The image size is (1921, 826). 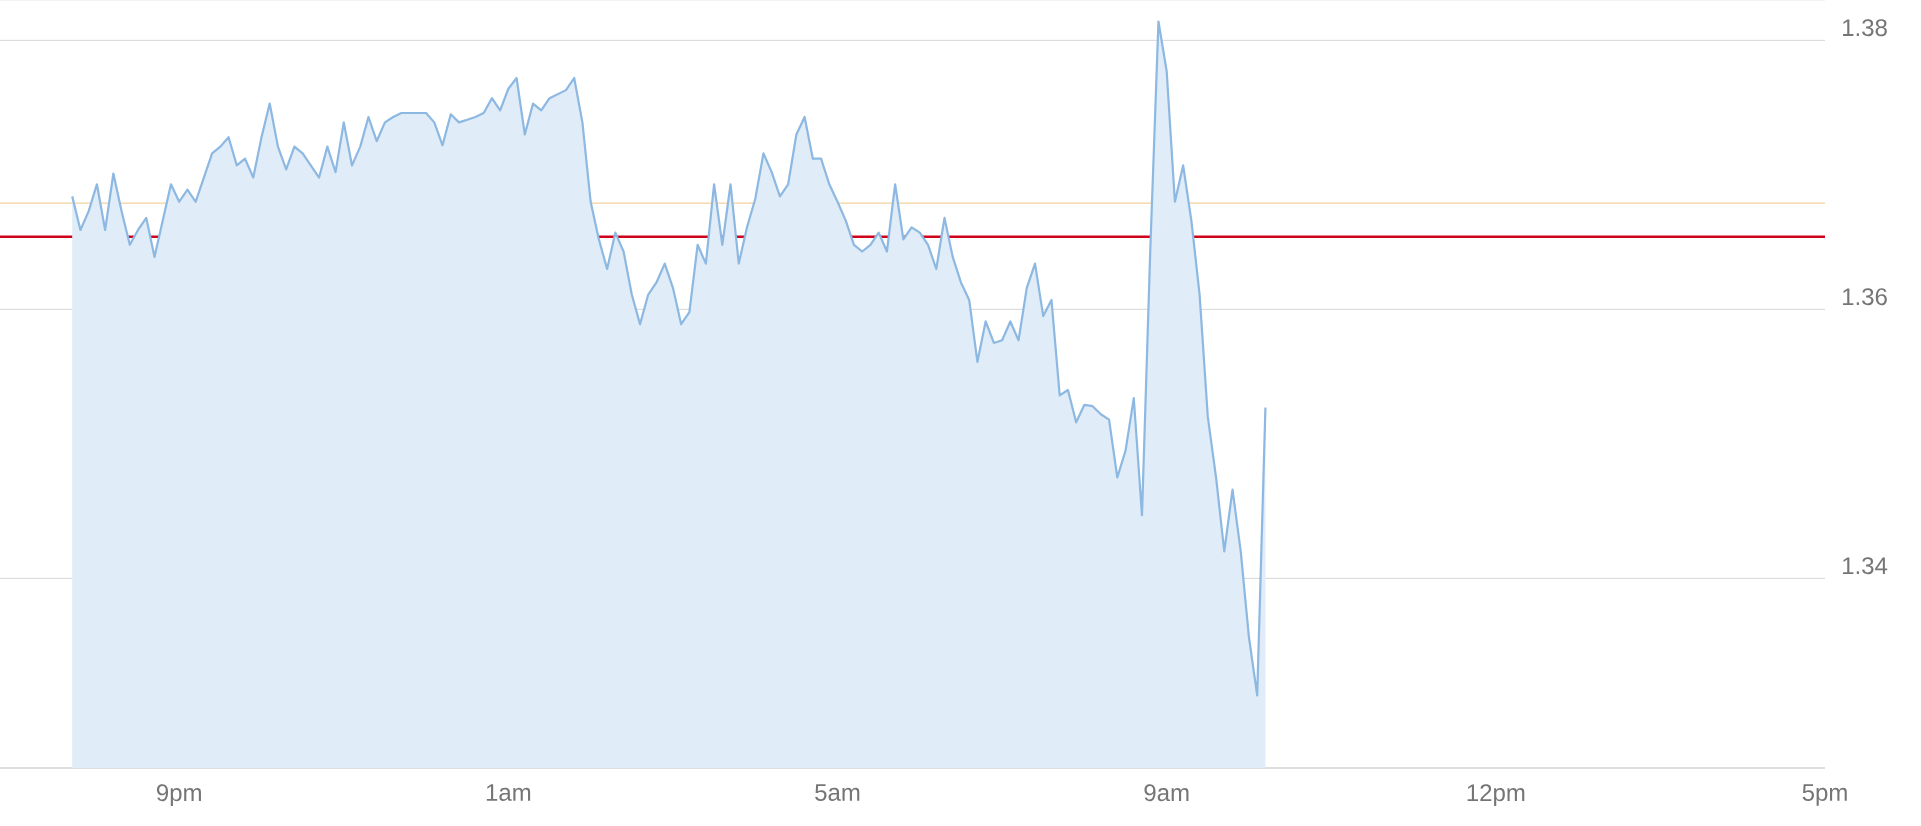 I want to click on x-tick-label: 9am, so click(x=1166, y=793).